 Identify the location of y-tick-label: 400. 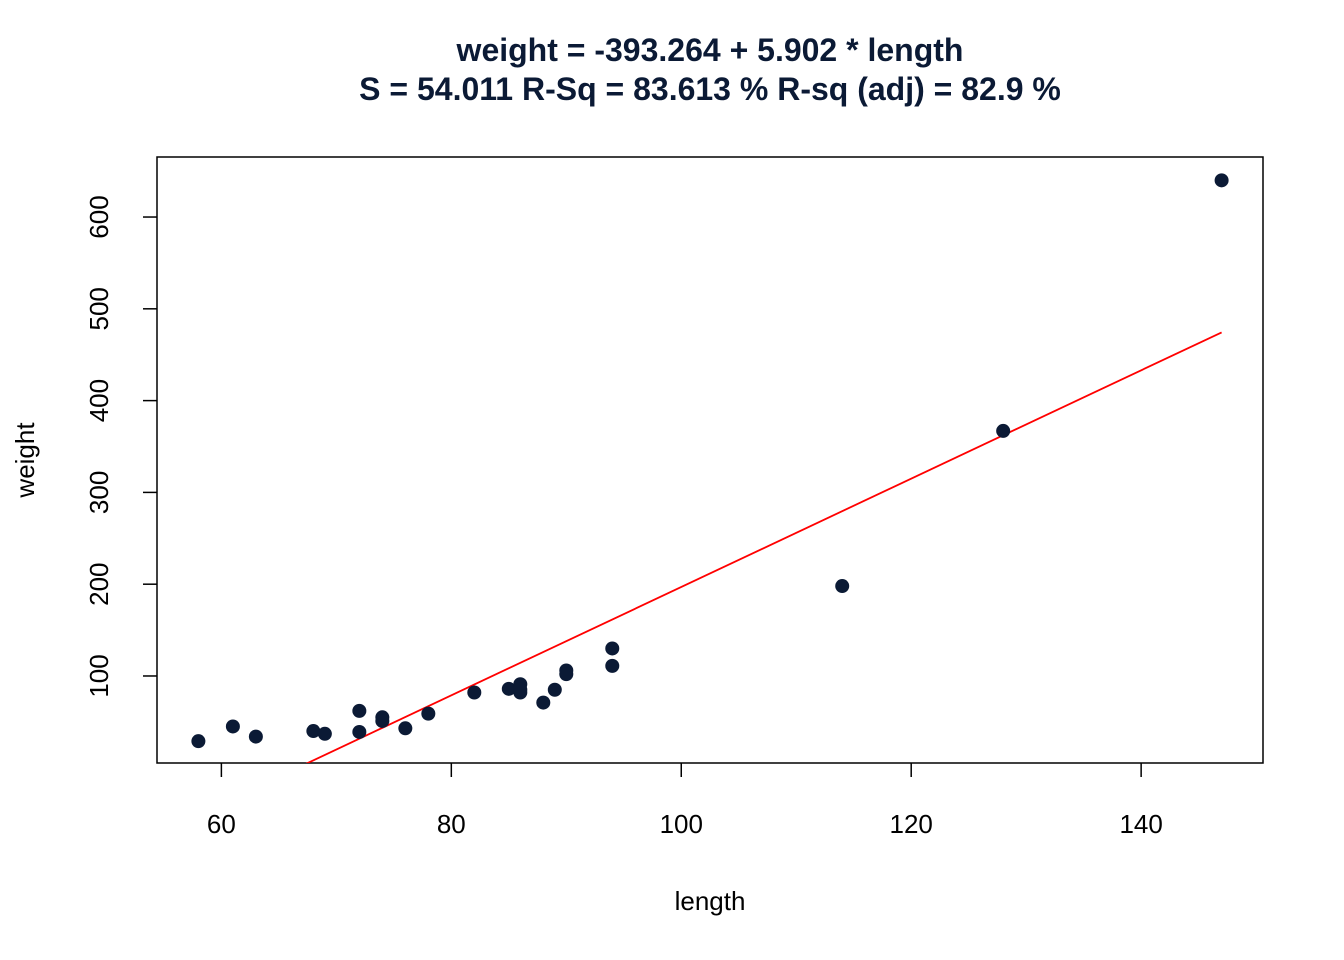
(99, 400).